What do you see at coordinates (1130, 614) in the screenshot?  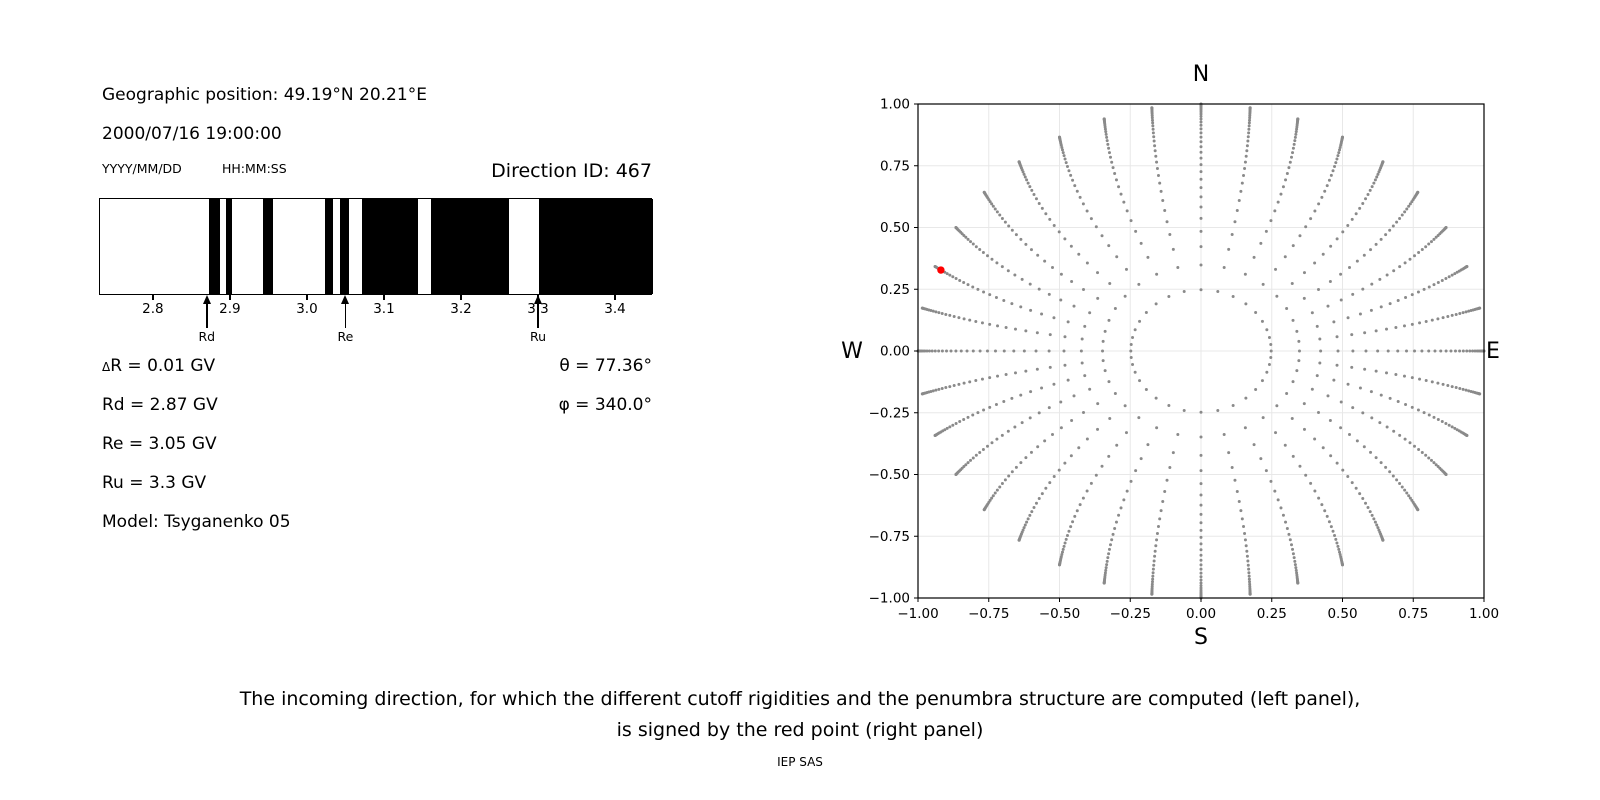 I see `x-tick-label: −0.25` at bounding box center [1130, 614].